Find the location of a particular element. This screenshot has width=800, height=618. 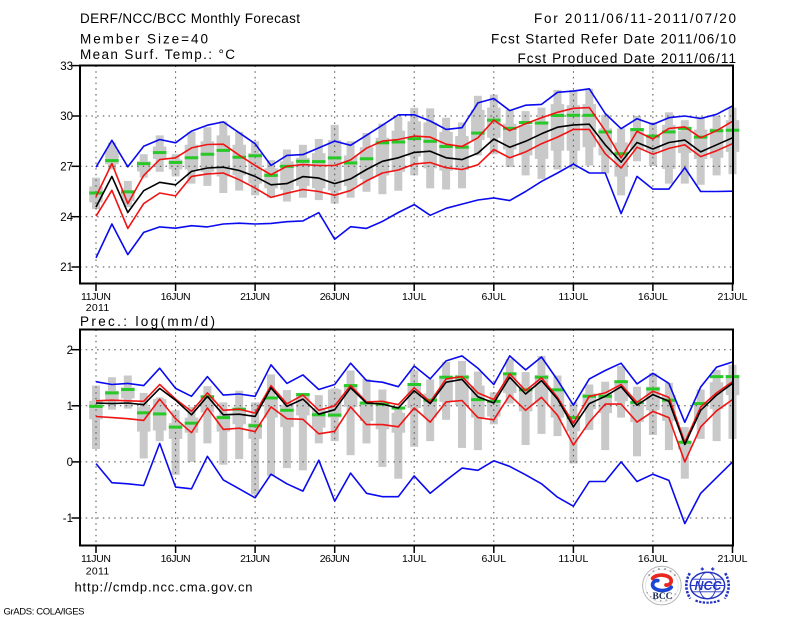

svg-text: 21 is located at coordinates (66, 268).